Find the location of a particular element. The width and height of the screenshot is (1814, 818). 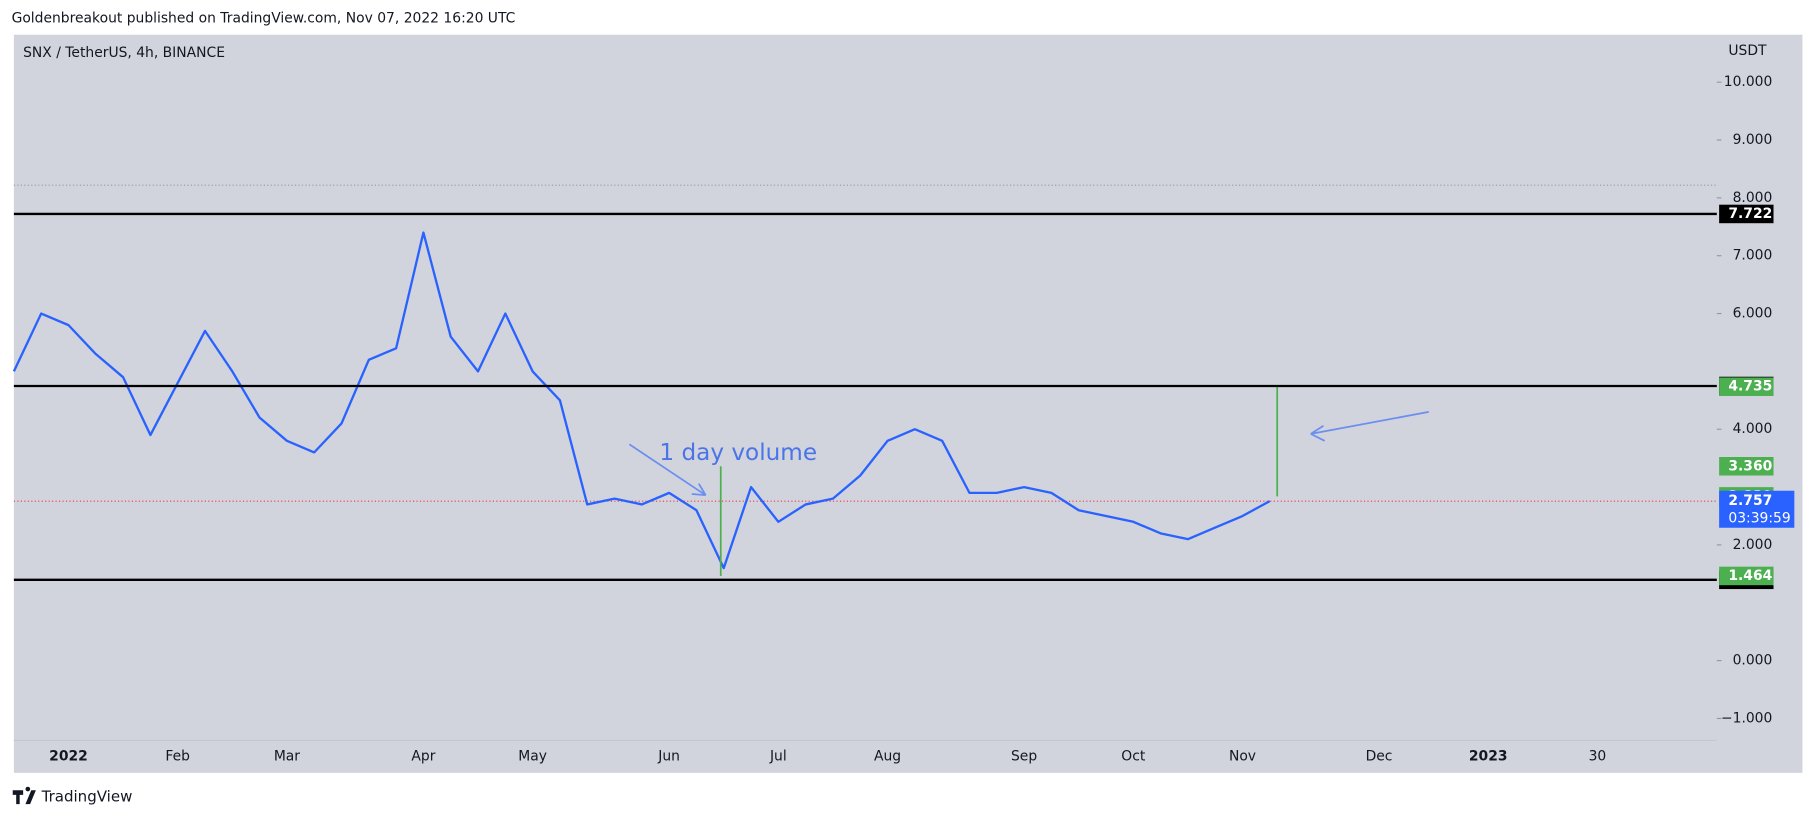

current-price: 2.757 is located at coordinates (1750, 501).